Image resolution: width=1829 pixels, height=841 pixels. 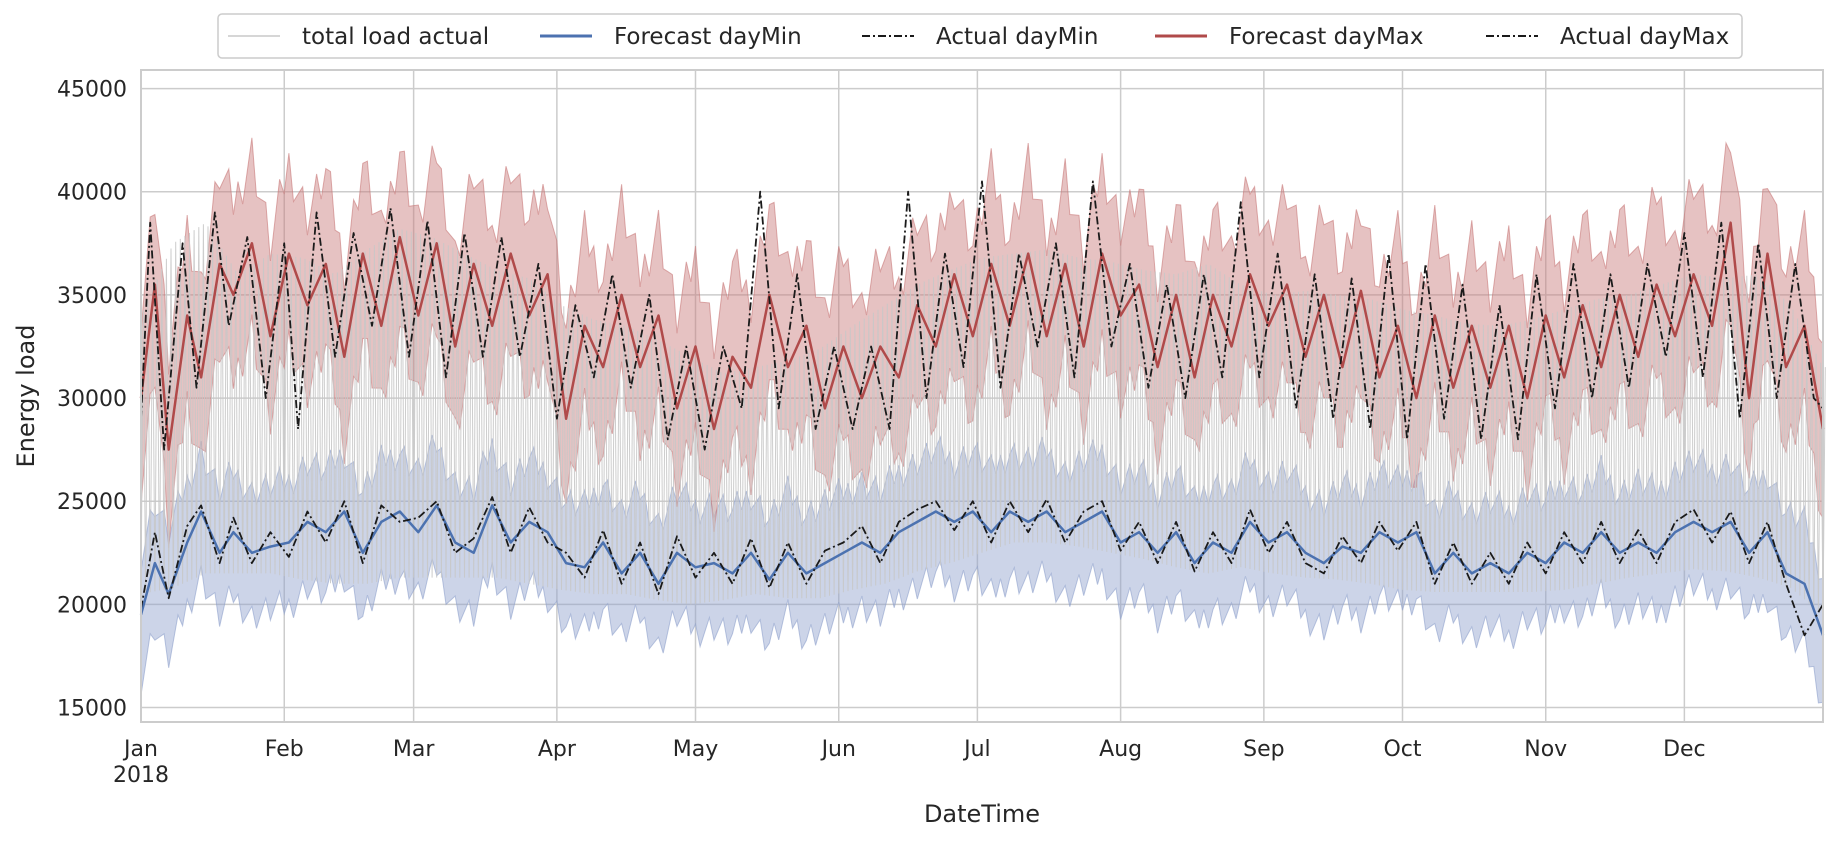 I want to click on x-tick-label: Jun, so click(x=838, y=749).